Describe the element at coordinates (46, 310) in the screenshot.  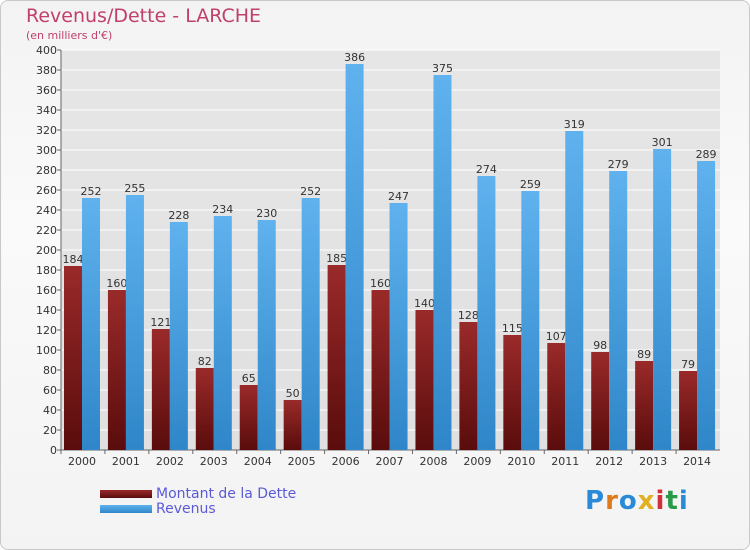
I see `y-tick-label: 140` at that location.